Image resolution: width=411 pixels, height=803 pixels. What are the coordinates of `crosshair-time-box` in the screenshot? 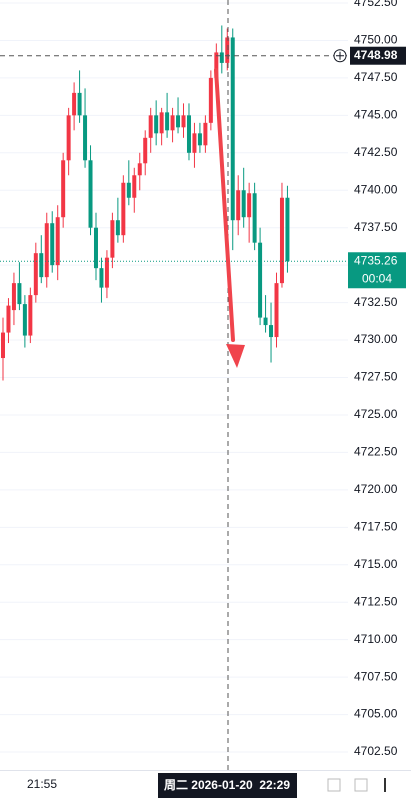 It's located at (227, 785).